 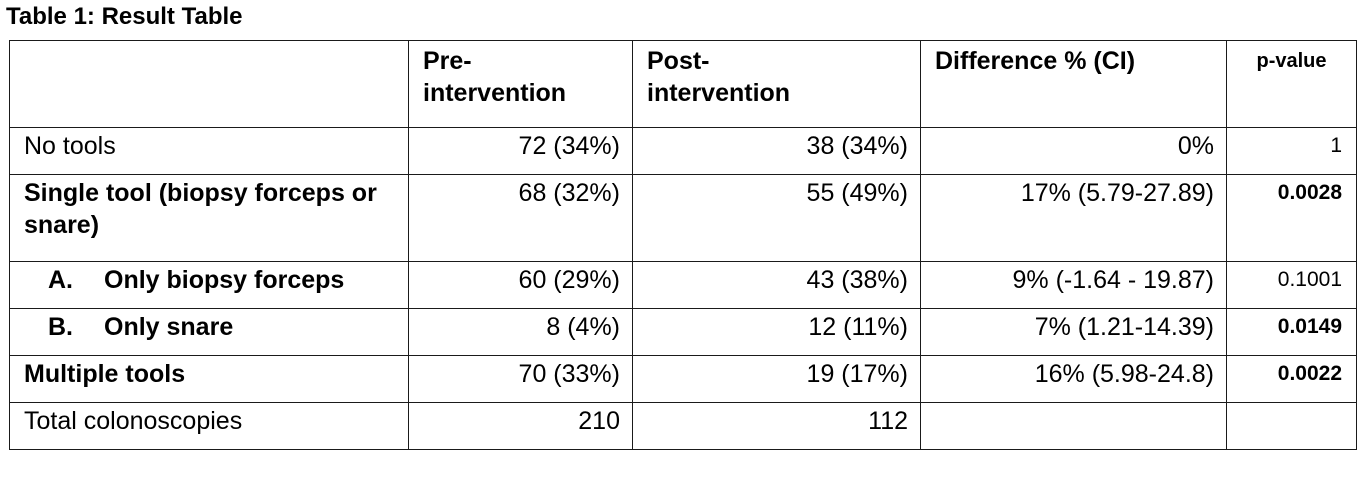 I want to click on sub-item-letter: A., so click(x=60, y=280).